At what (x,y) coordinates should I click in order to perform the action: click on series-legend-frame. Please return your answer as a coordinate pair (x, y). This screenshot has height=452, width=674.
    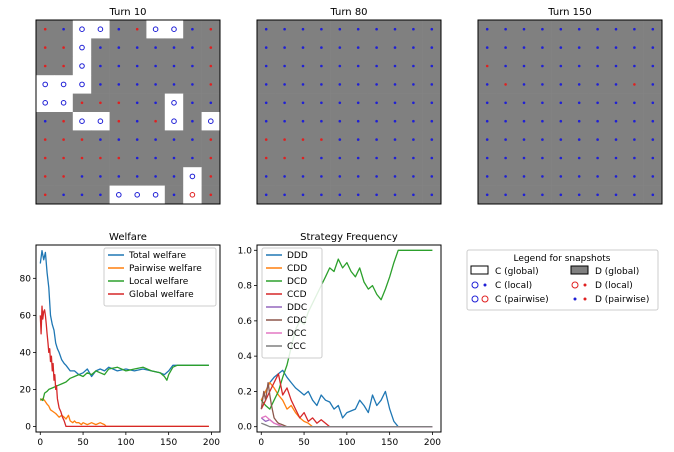
    Looking at the image, I should click on (292, 303).